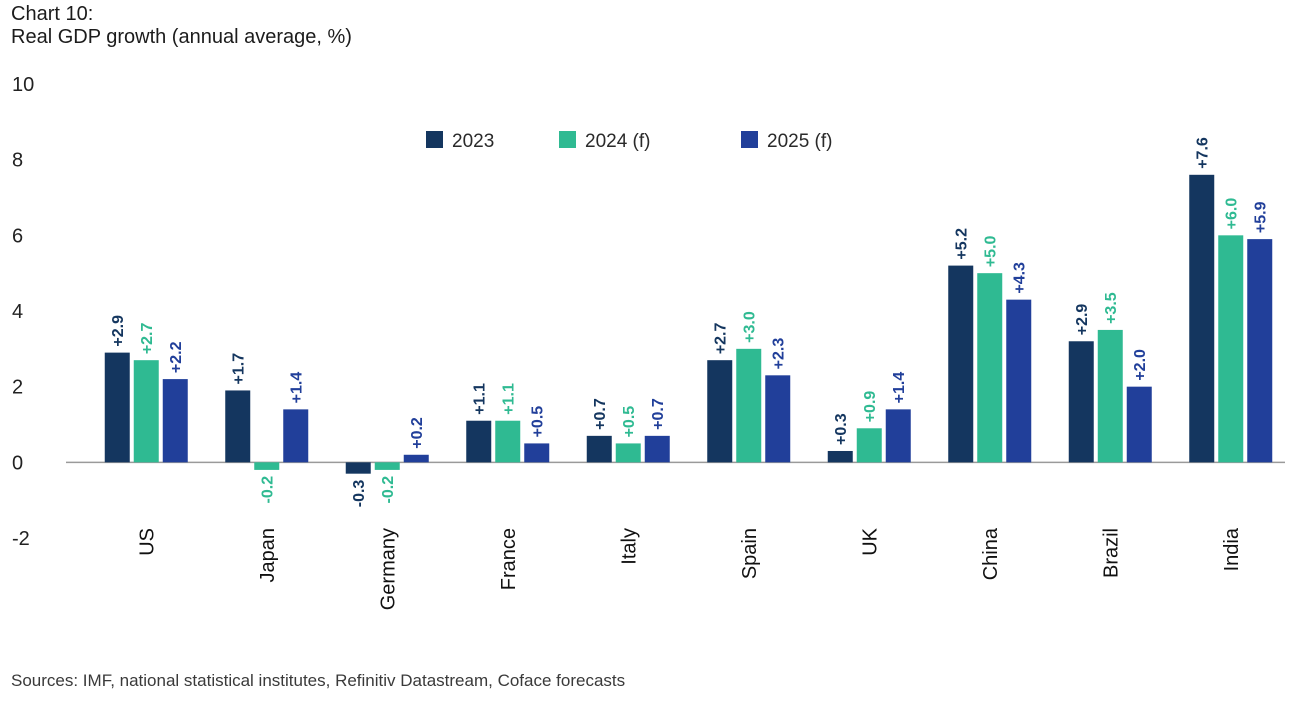  I want to click on category-label: Germany, so click(388, 569).